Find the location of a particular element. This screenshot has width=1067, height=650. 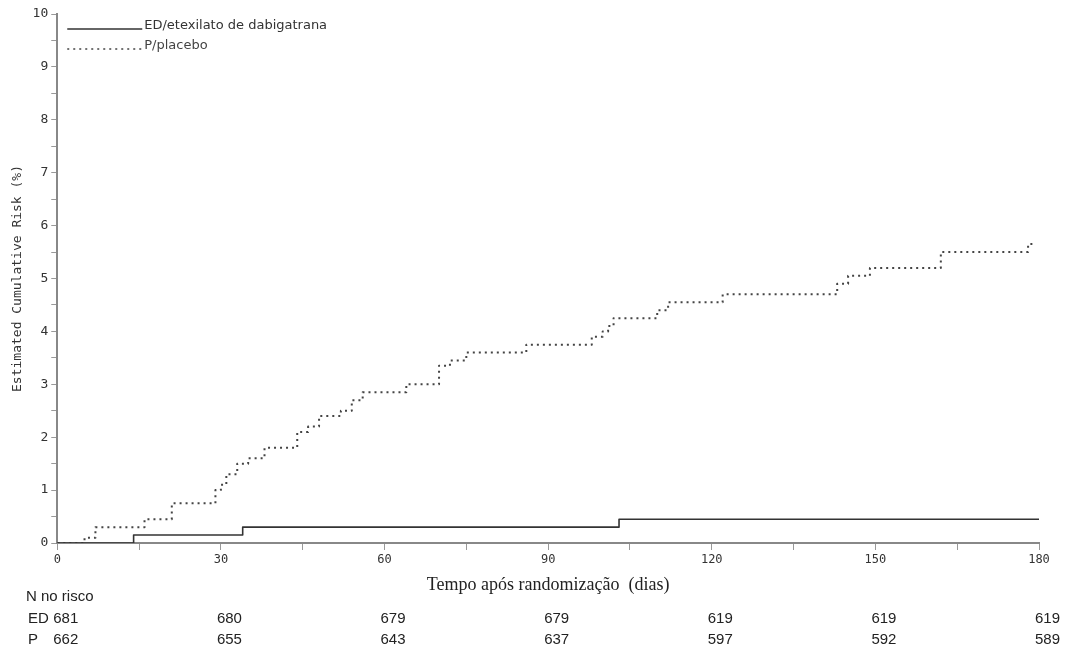

text: 592 is located at coordinates (884, 638).